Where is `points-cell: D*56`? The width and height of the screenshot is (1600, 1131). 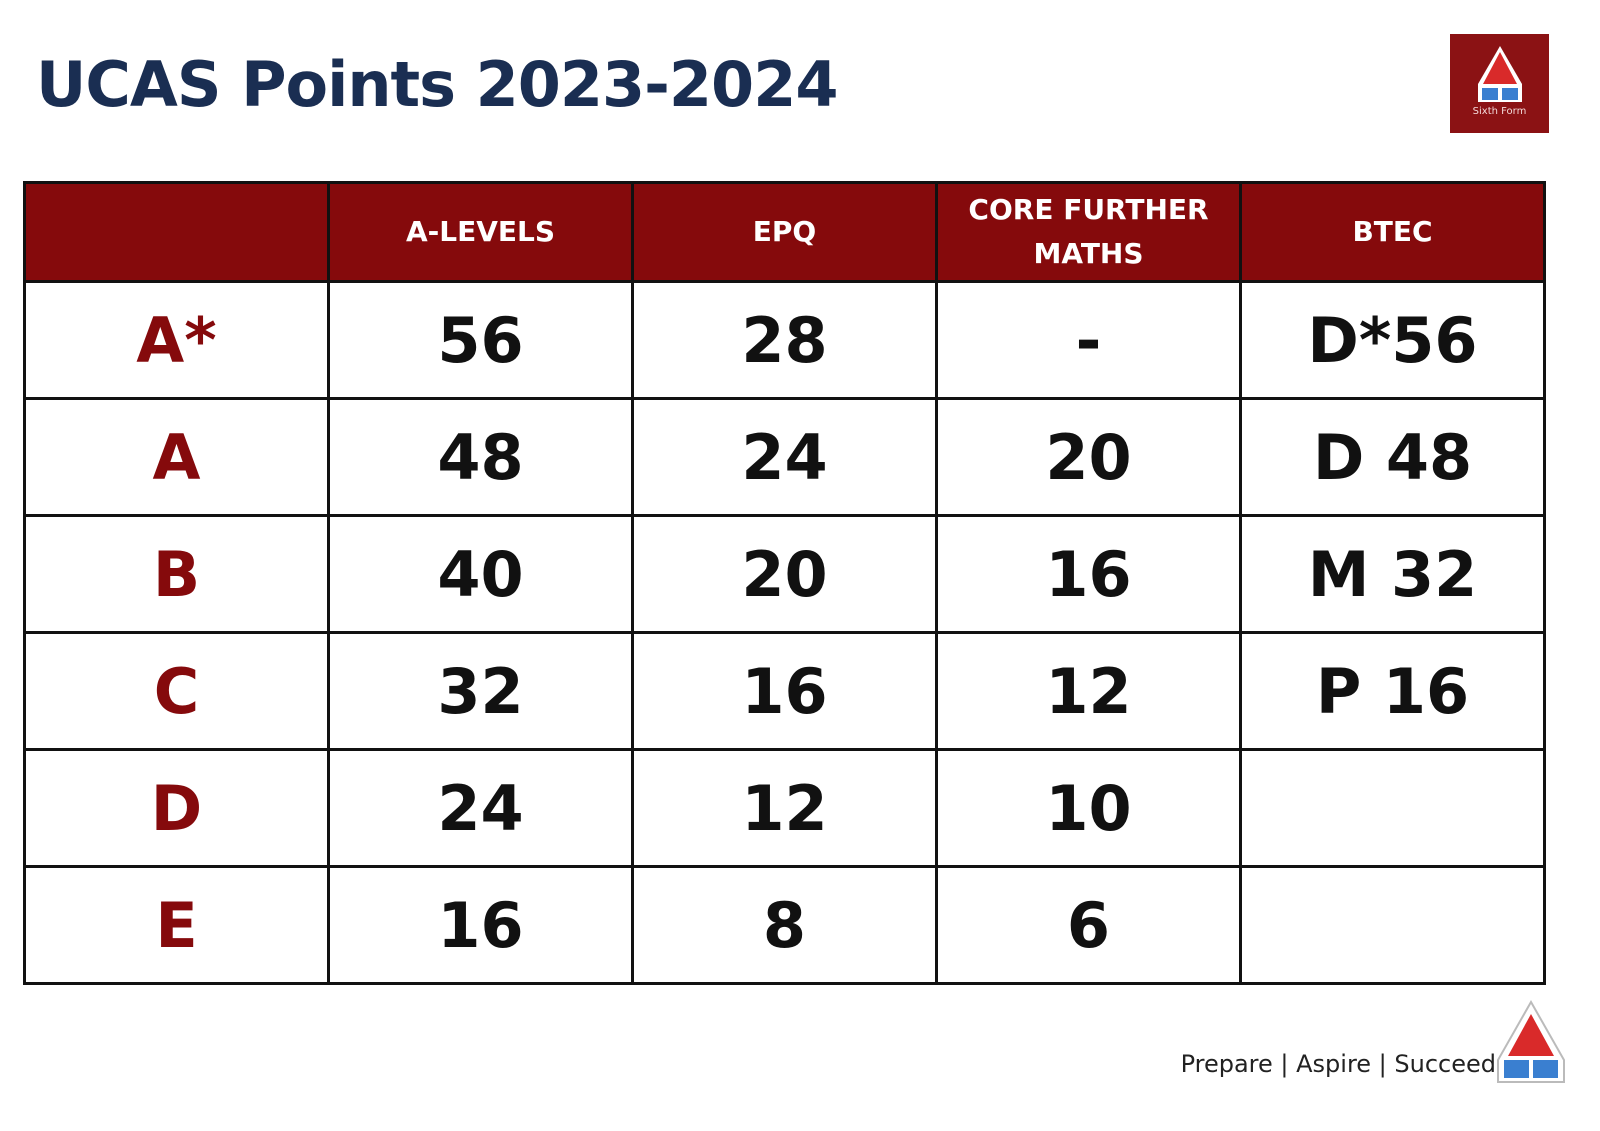
points-cell: D*56 is located at coordinates (1392, 340).